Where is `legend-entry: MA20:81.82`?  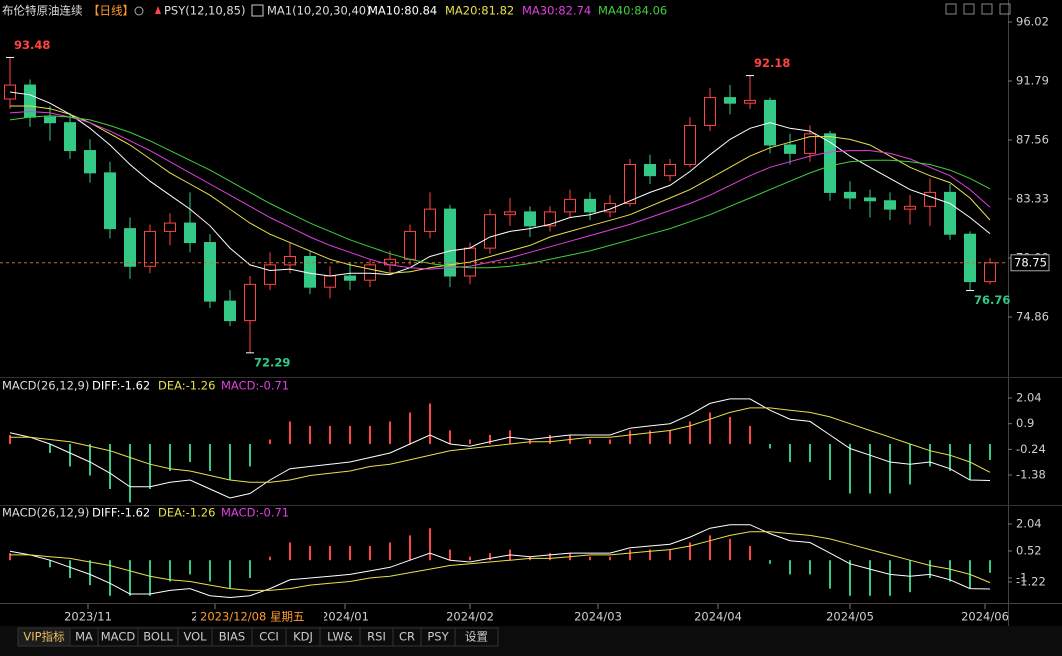 legend-entry: MA20:81.82 is located at coordinates (479, 11).